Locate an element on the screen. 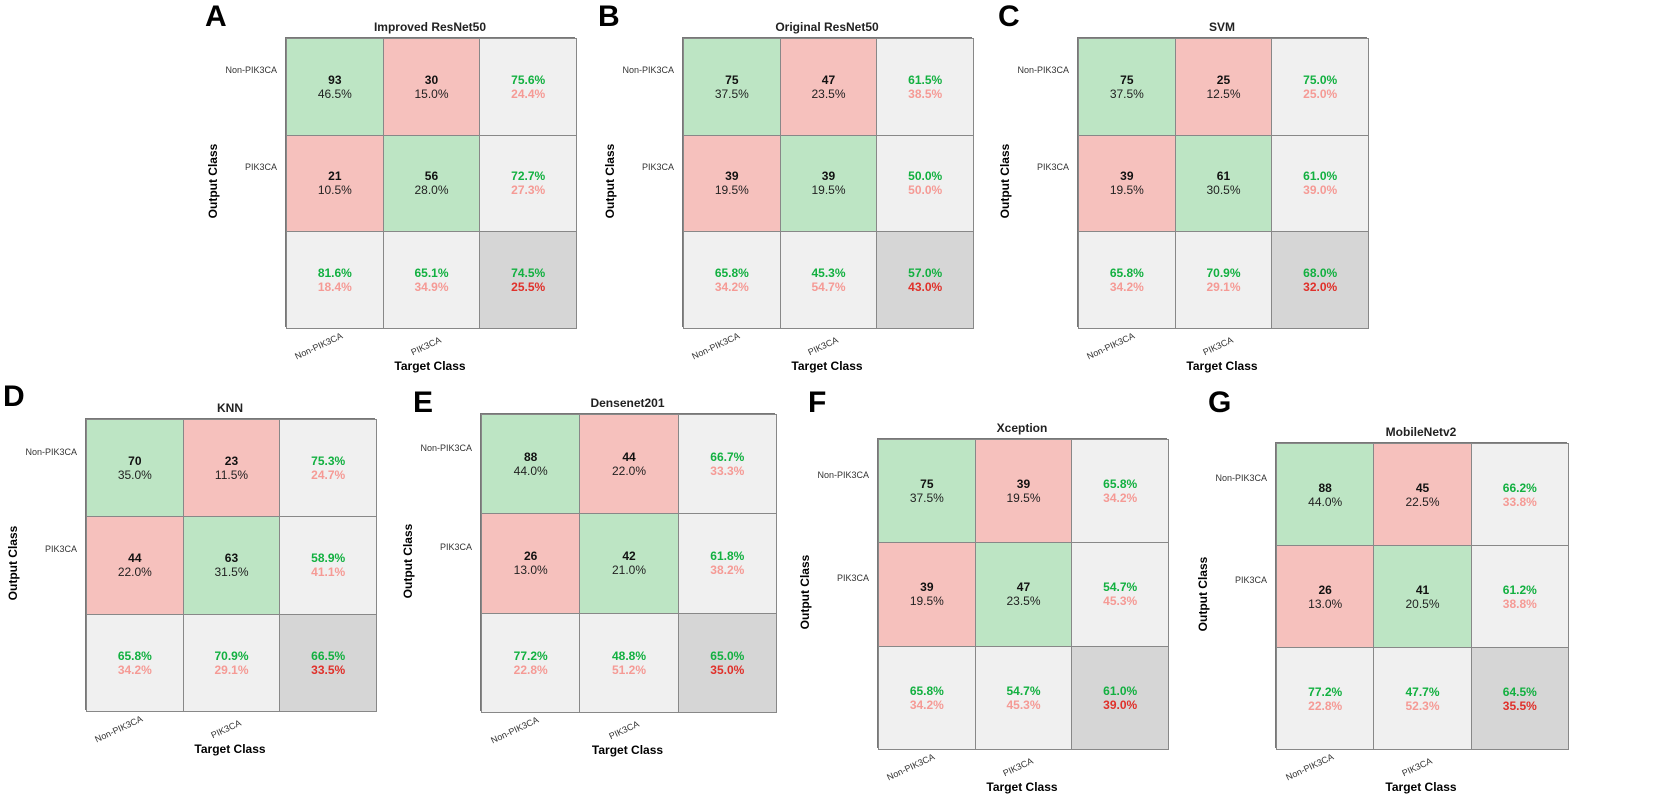  panel-letter: C is located at coordinates (1009, 16).